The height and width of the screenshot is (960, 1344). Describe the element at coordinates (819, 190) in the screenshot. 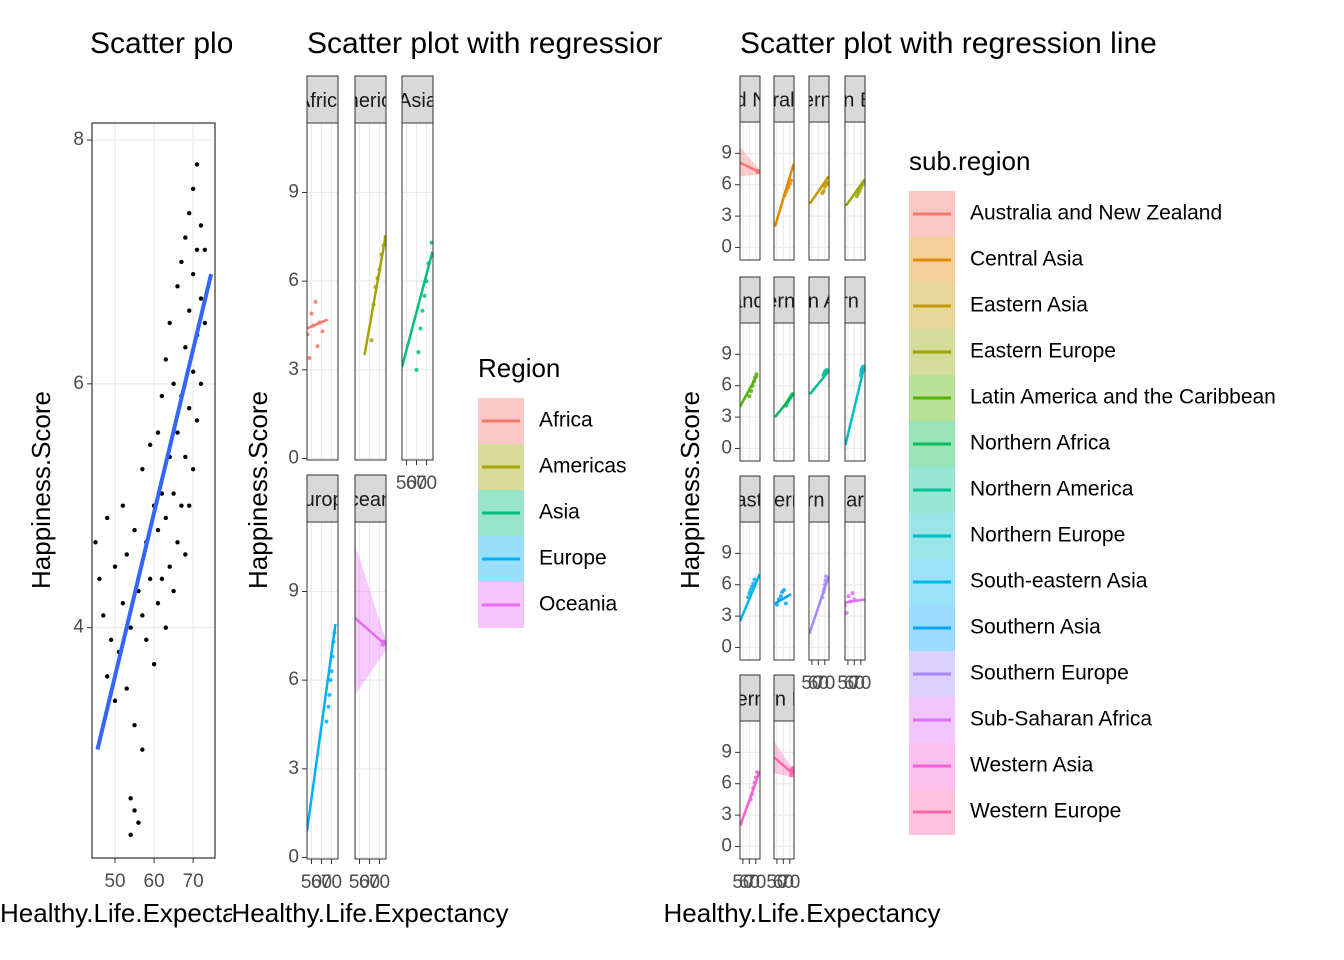

I see `regression-line` at that location.